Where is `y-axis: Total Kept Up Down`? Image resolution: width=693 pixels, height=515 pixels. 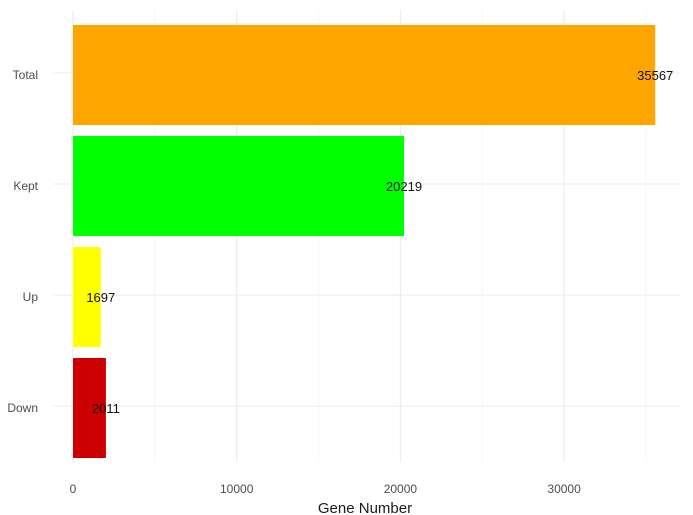
y-axis: Total Kept Up Down is located at coordinates (22, 241).